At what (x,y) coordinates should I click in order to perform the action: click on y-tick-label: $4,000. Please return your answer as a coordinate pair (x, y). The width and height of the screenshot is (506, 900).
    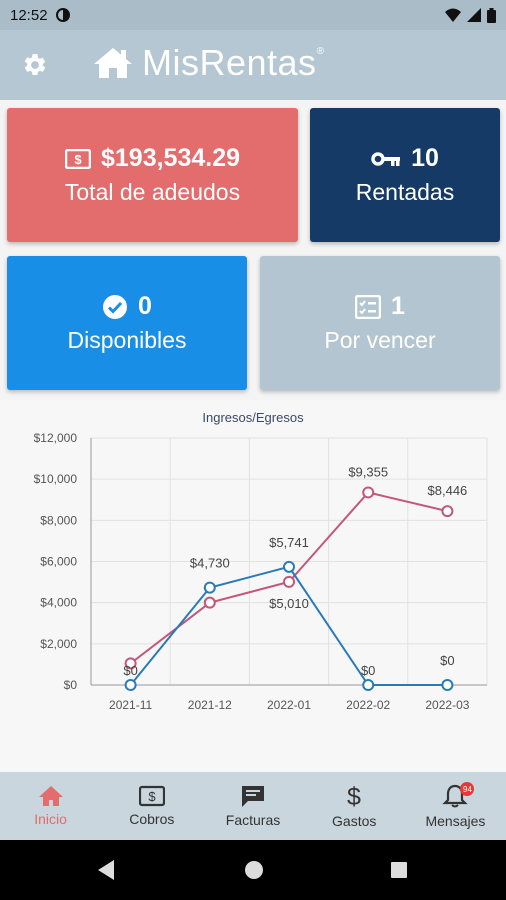
    Looking at the image, I should click on (58, 603).